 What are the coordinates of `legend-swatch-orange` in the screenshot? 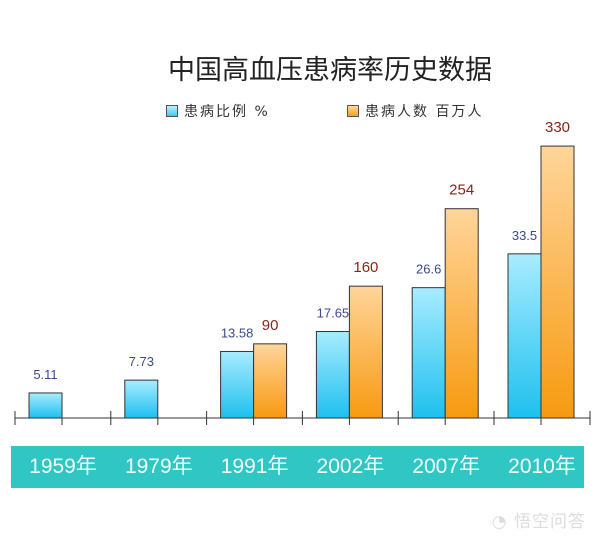 It's located at (353, 111).